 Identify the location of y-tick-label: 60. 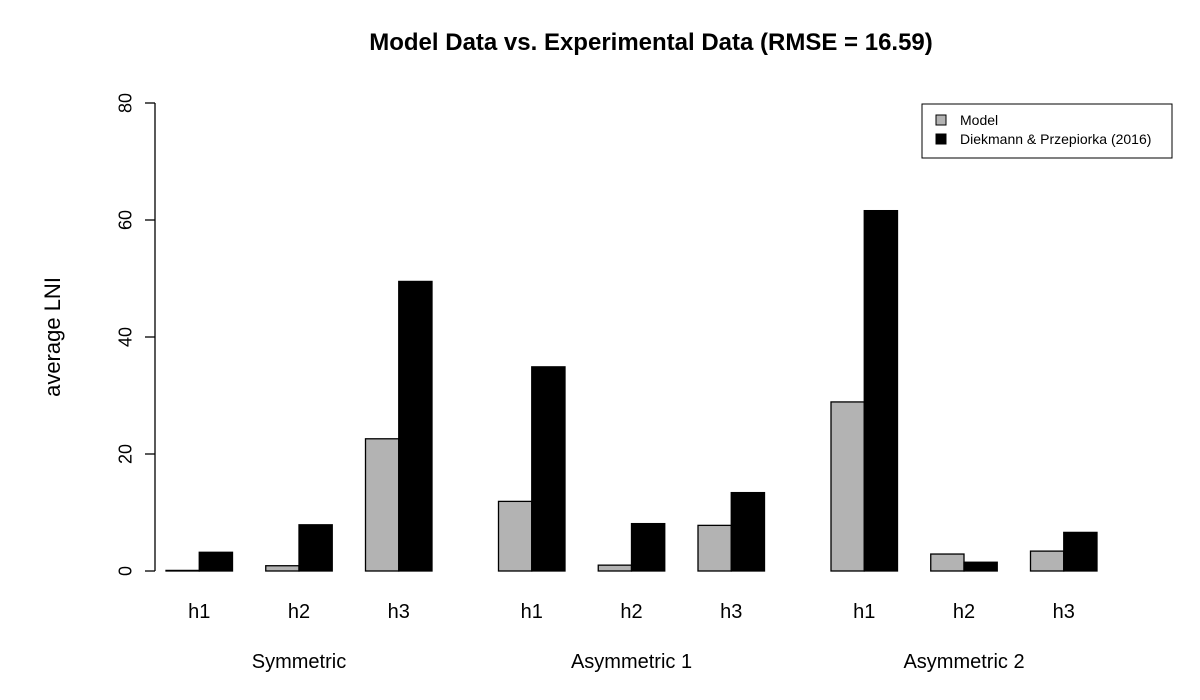
(125, 220).